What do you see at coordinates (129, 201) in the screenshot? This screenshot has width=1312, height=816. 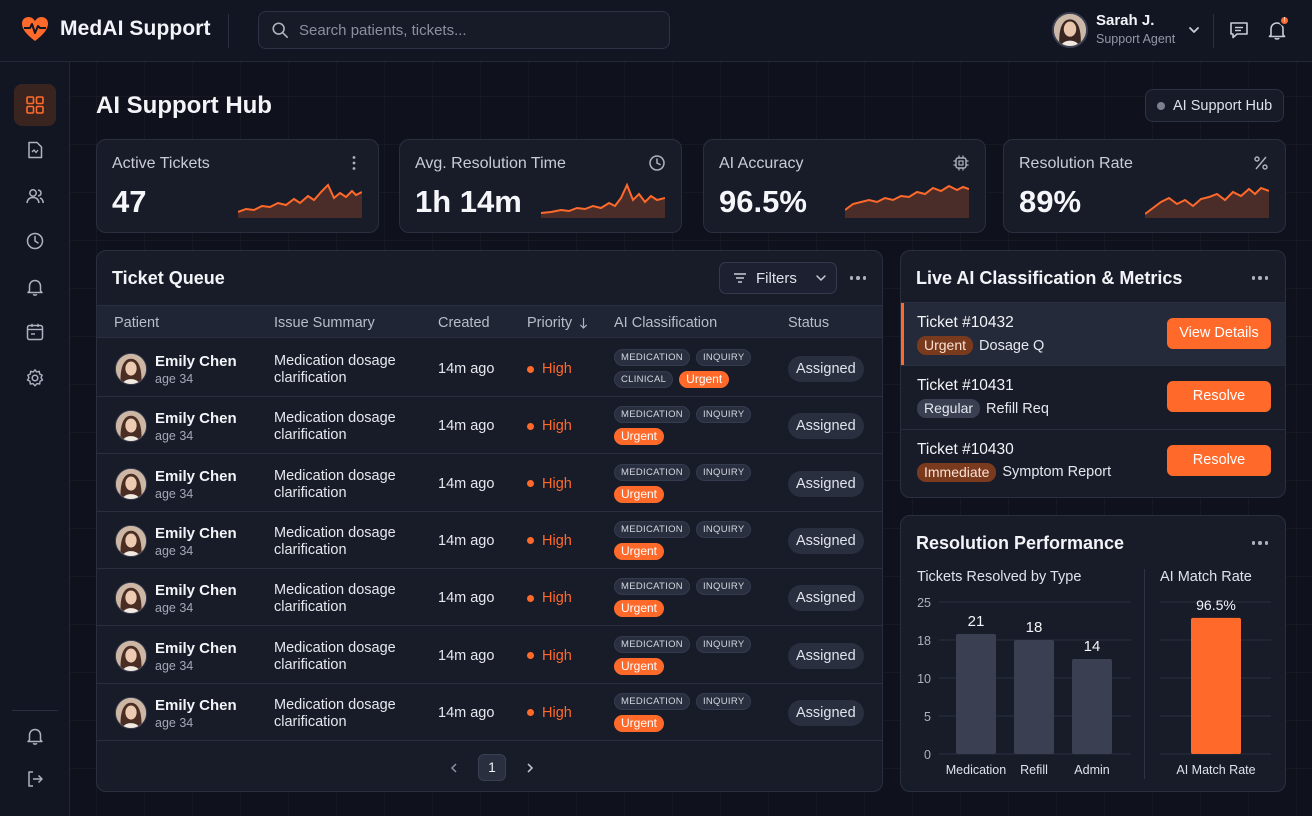 I see `stat-value: 47` at bounding box center [129, 201].